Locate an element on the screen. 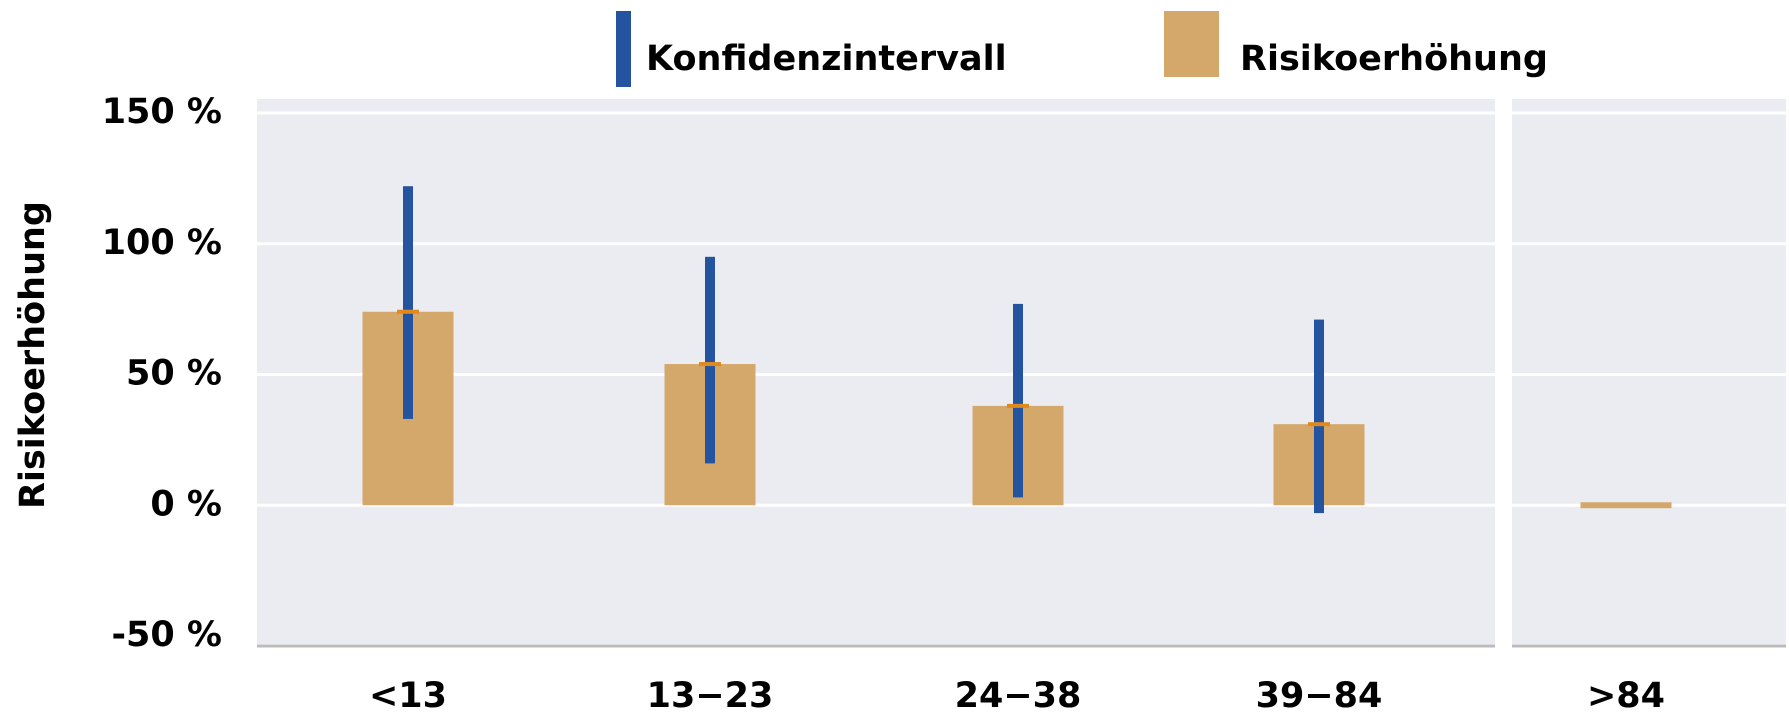 The width and height of the screenshot is (1789, 722). y-tick-label: 100 % is located at coordinates (162, 243).